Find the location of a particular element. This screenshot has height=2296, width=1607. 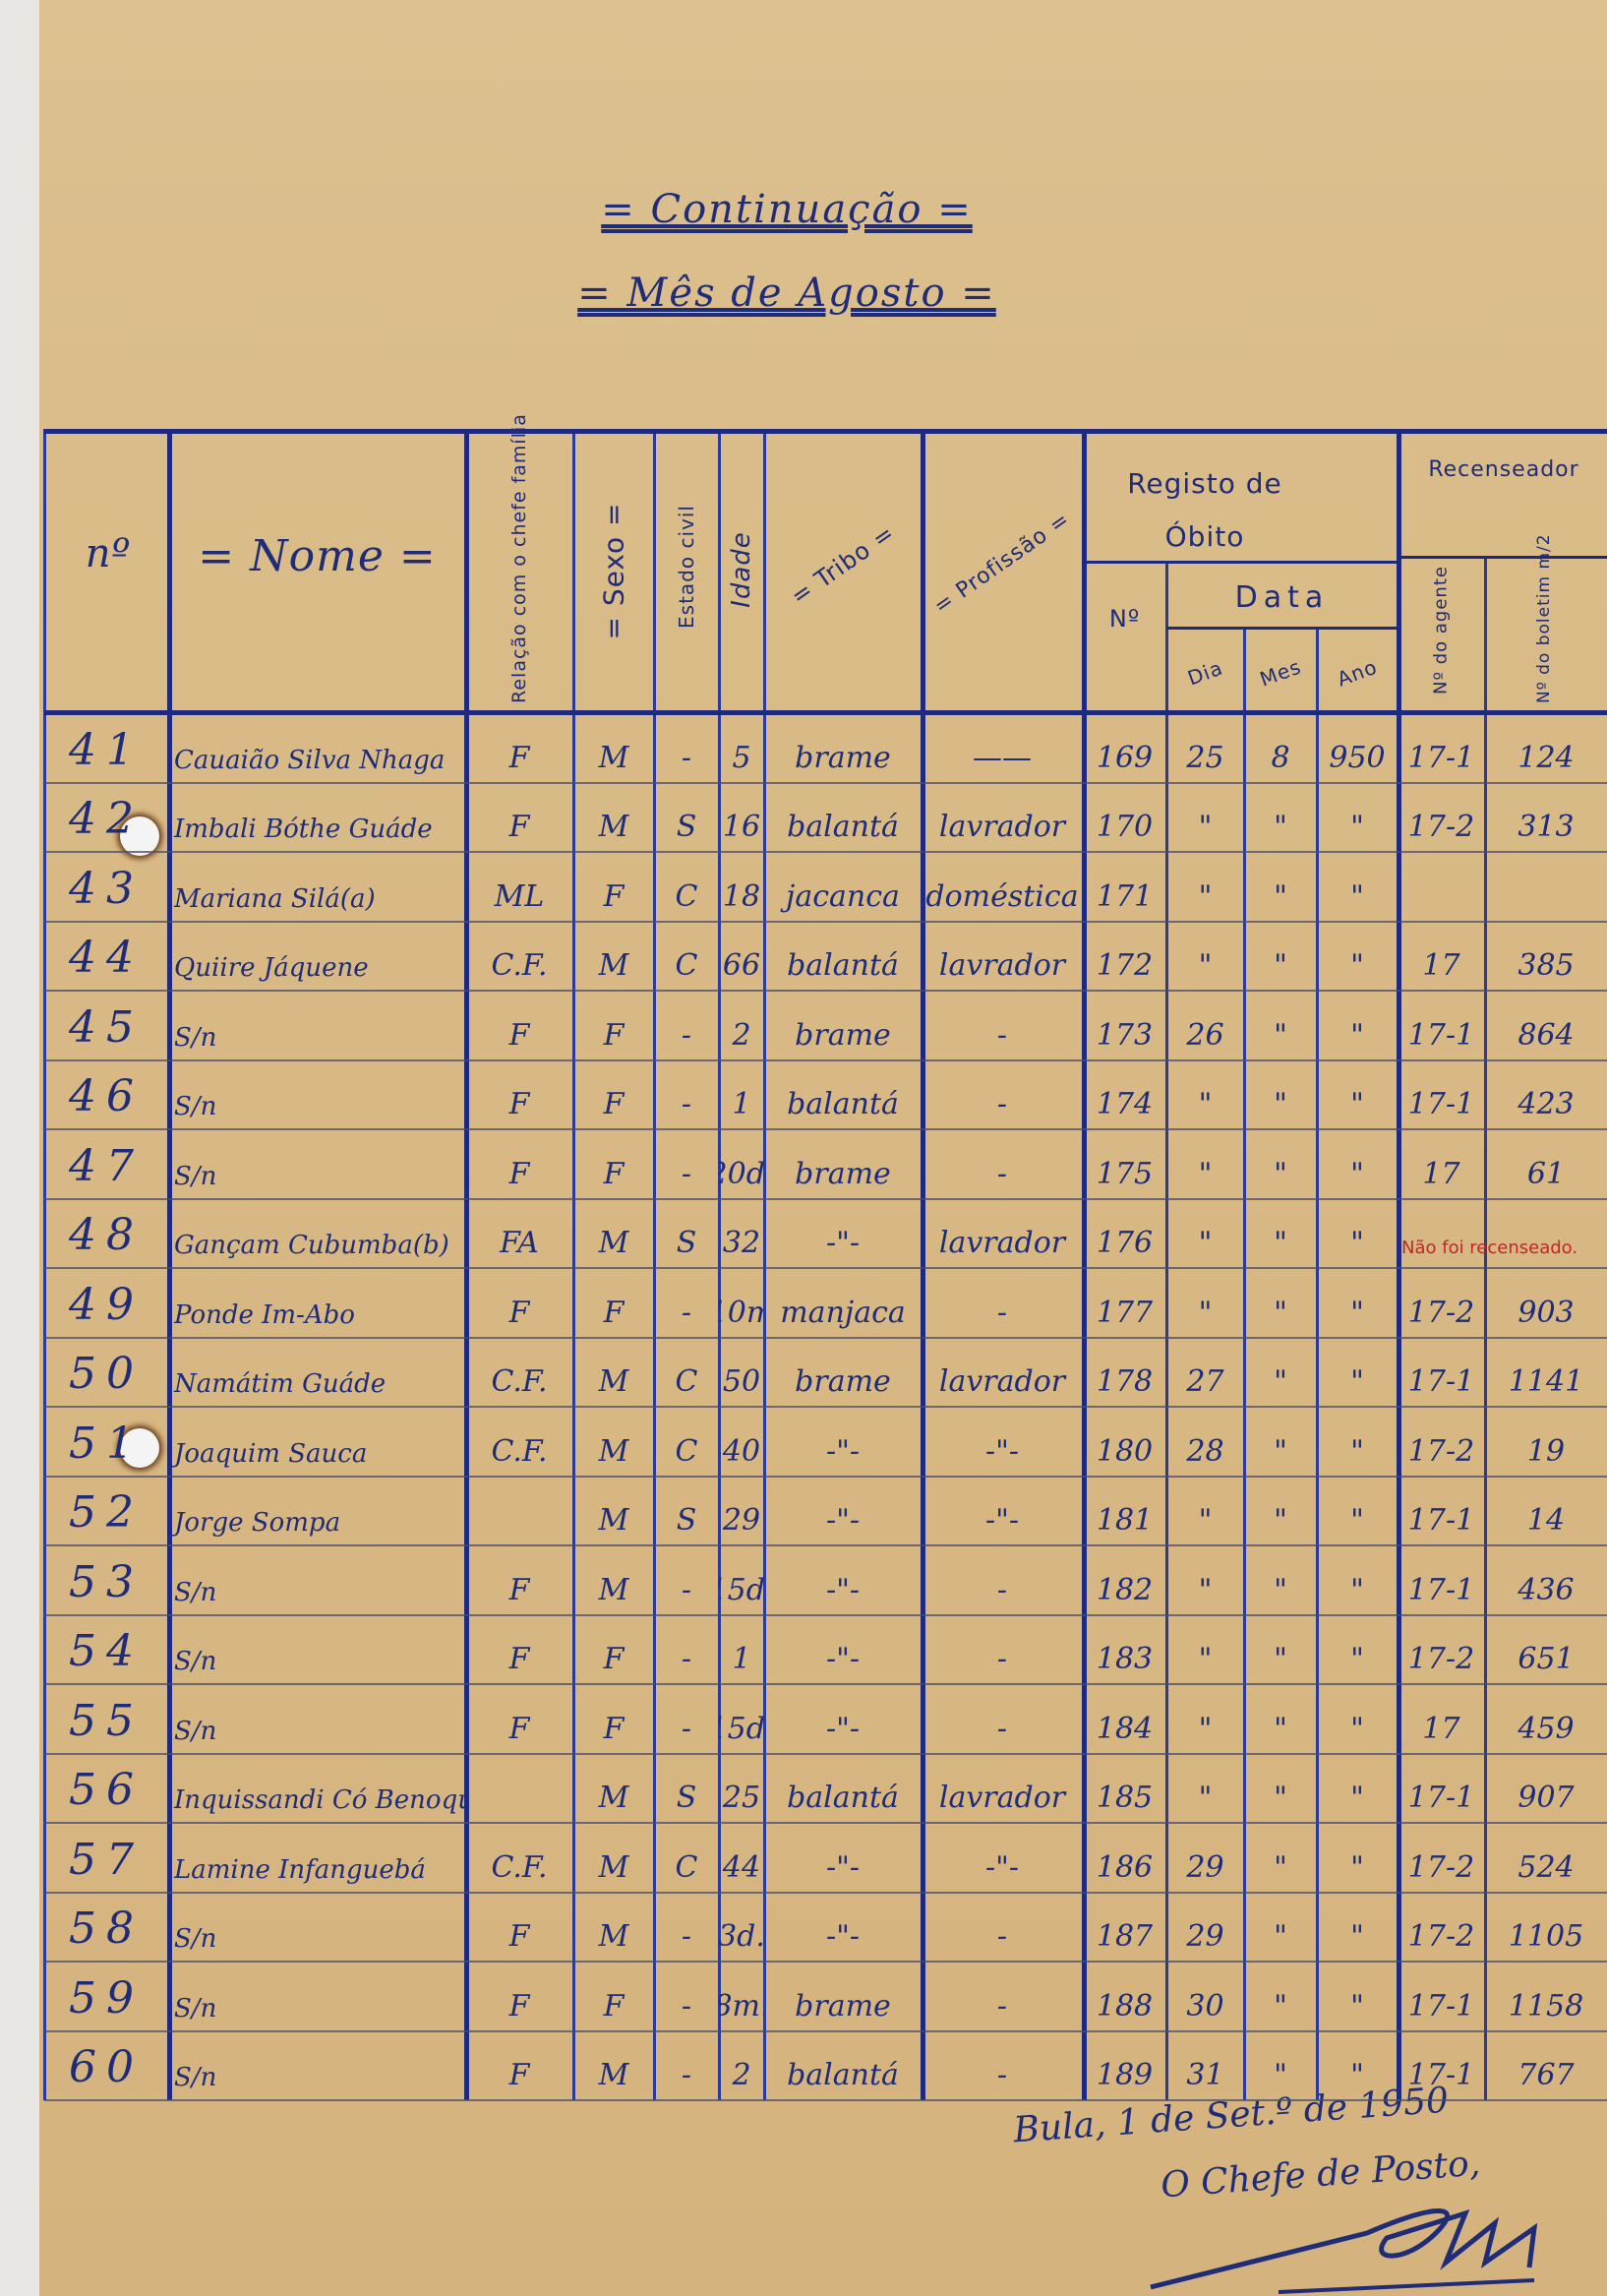

cell-nome: Joaquim Sauca is located at coordinates (271, 1453).